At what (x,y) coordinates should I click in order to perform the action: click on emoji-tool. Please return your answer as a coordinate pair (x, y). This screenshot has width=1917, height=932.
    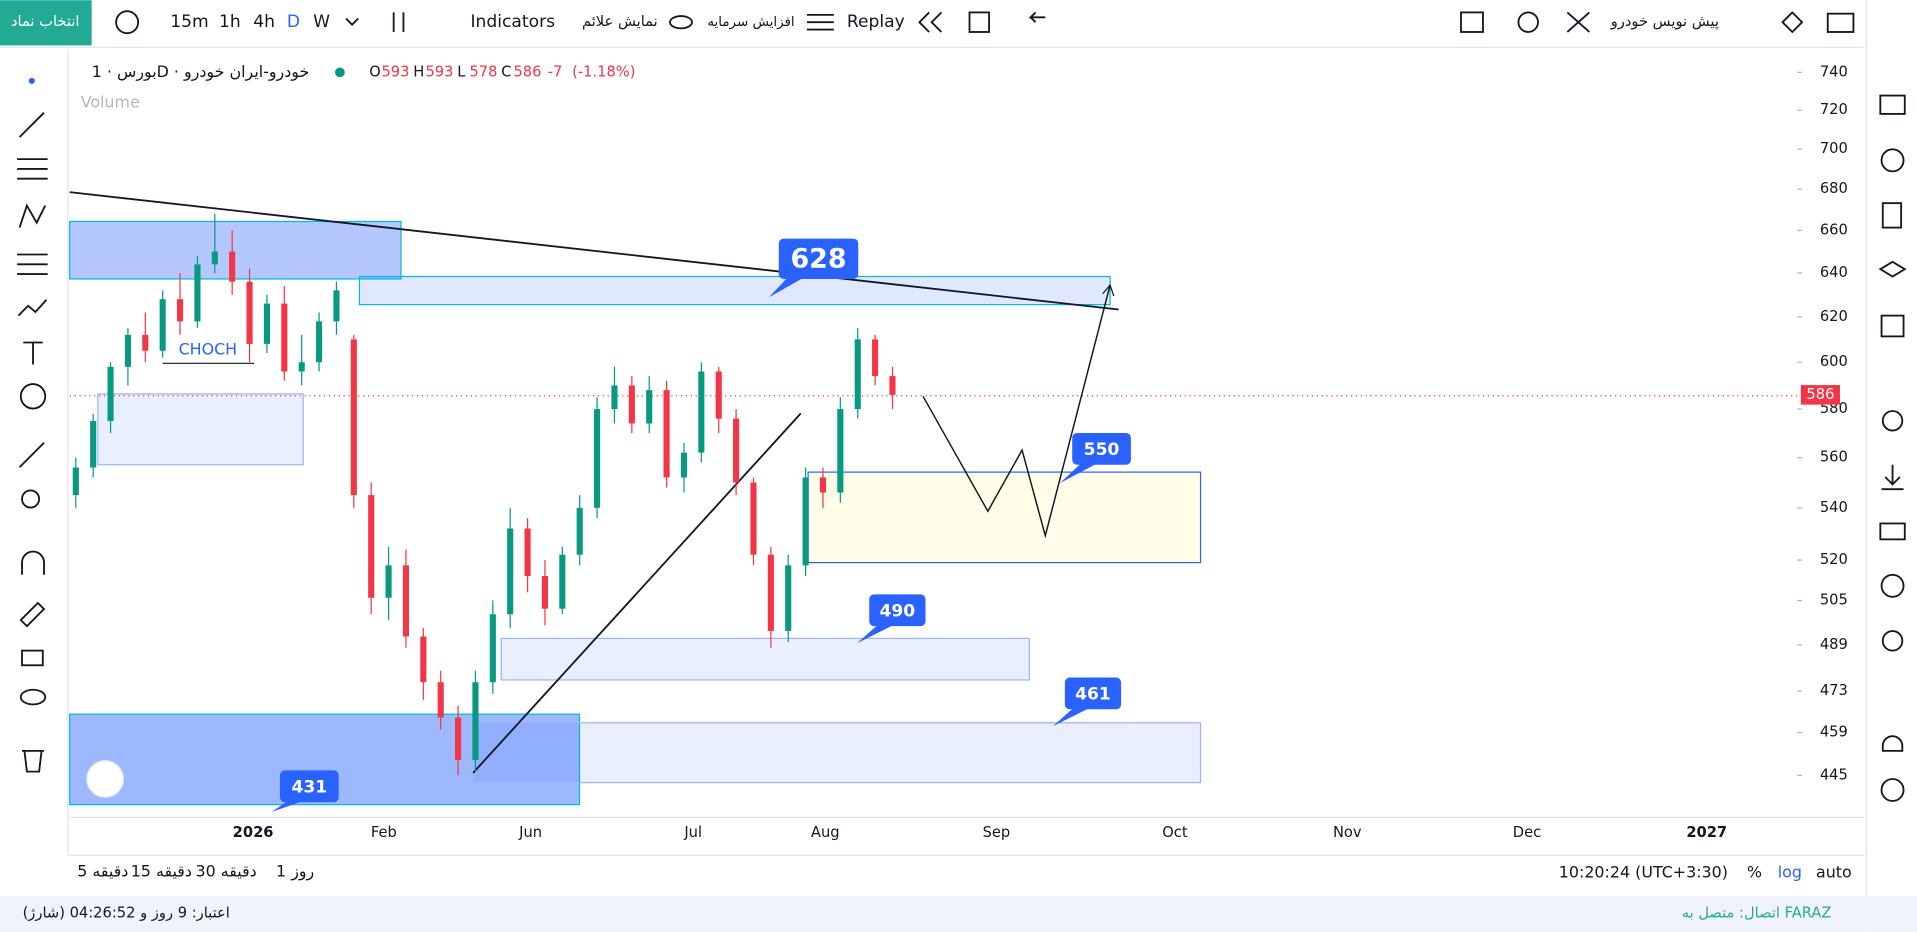
    Looking at the image, I should click on (33, 396).